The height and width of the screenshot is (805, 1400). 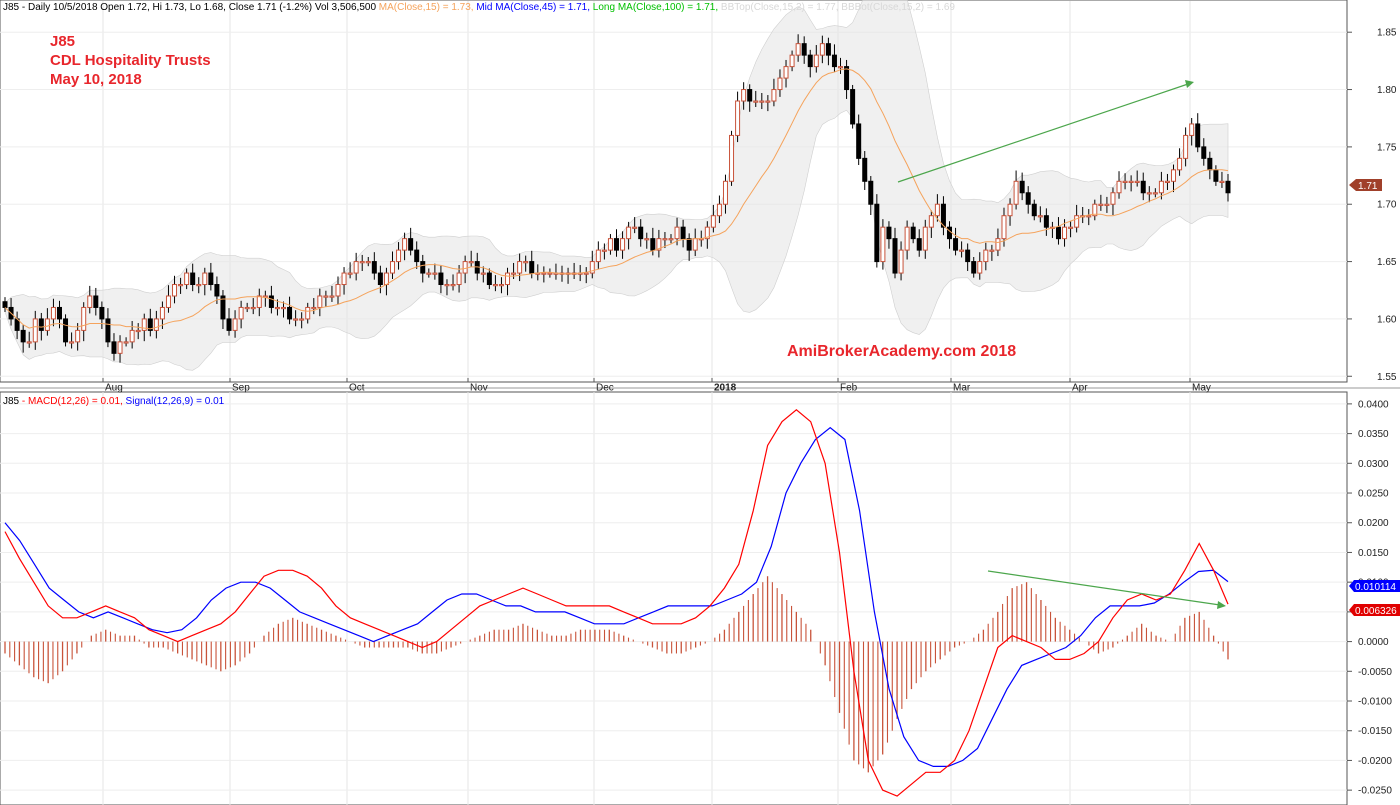 What do you see at coordinates (11, 401) in the screenshot?
I see `macd-header-symbol: J85` at bounding box center [11, 401].